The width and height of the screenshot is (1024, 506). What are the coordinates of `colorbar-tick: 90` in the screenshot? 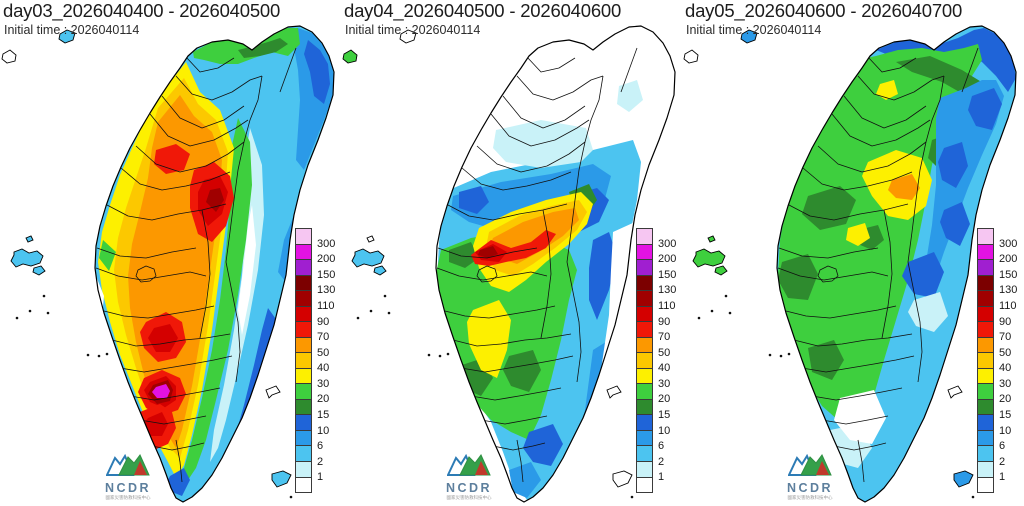 It's located at (664, 321).